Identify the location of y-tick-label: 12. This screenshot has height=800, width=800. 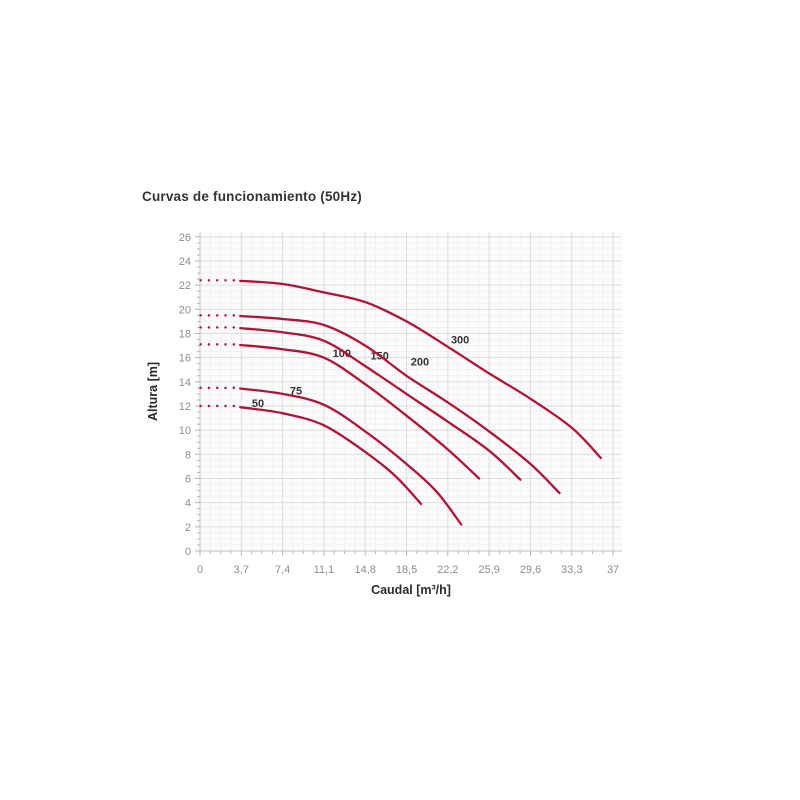
(185, 407).